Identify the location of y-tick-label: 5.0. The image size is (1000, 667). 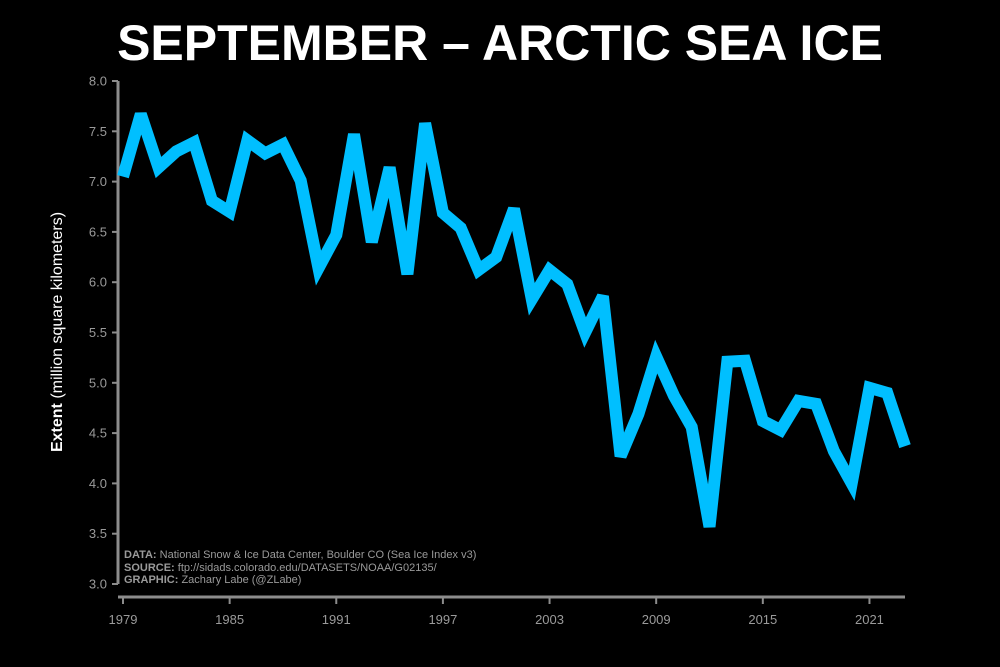
(98, 382).